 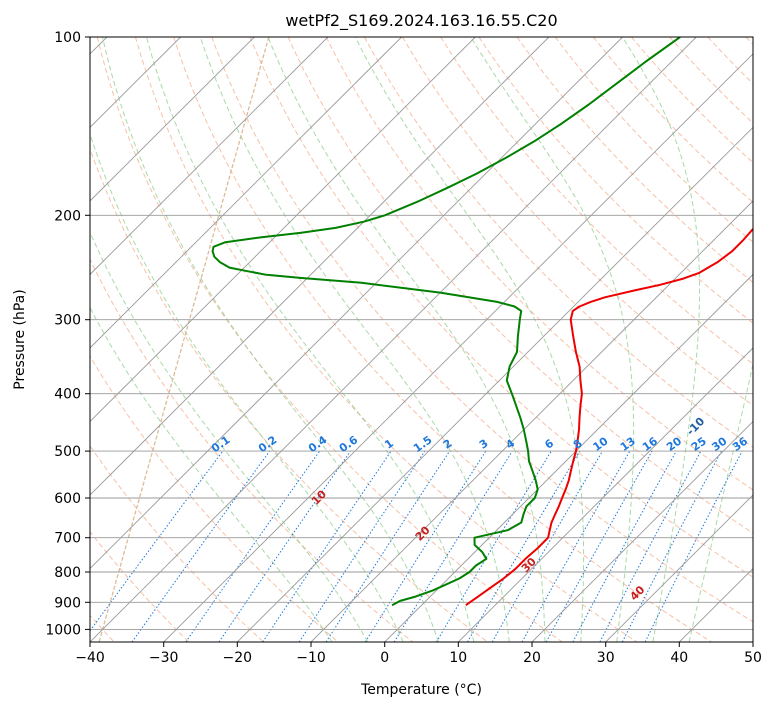 What do you see at coordinates (67, 499) in the screenshot?
I see `y-tick-label: 600` at bounding box center [67, 499].